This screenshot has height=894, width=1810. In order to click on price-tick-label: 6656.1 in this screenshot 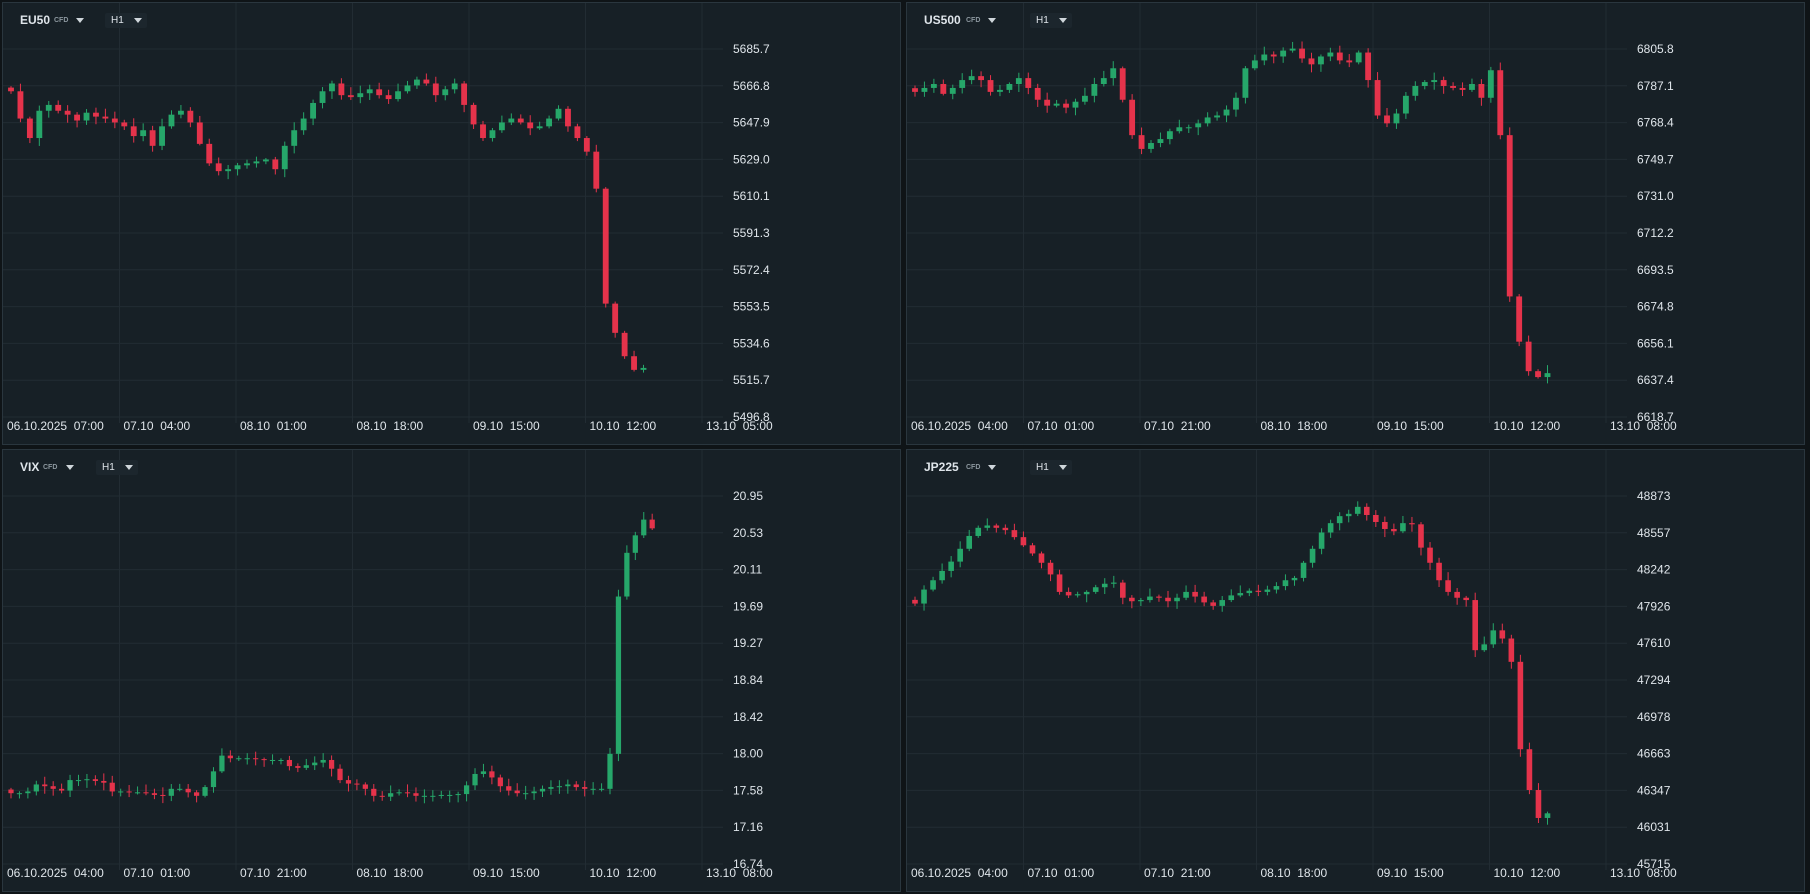, I will do `click(1655, 343)`.